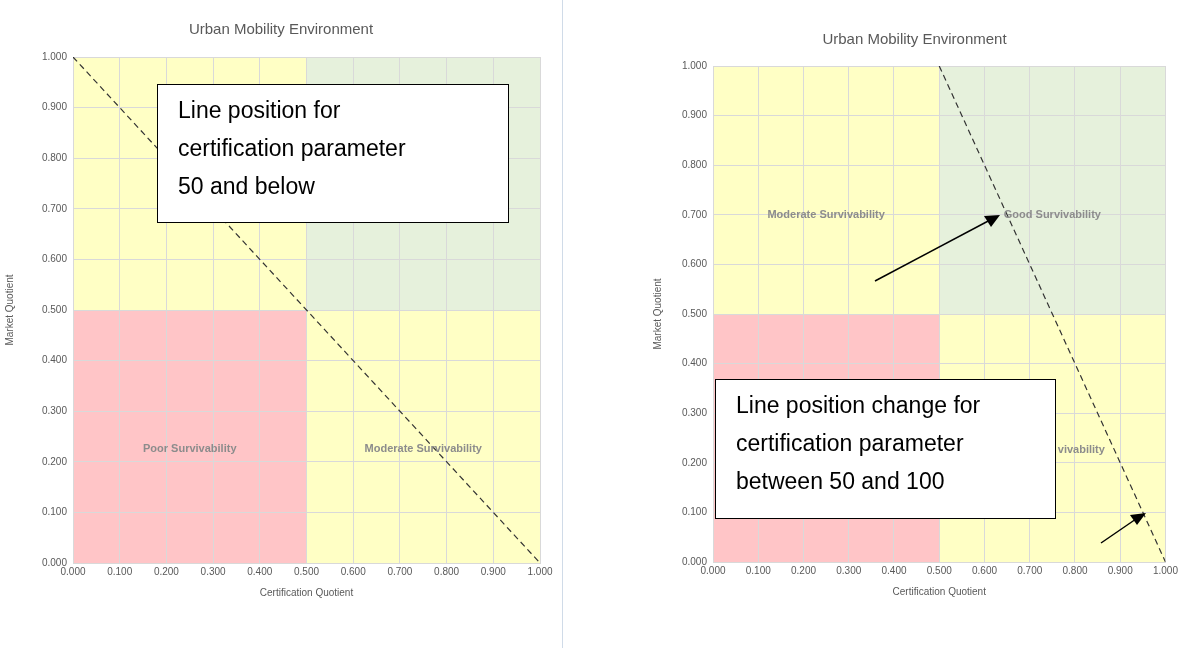  I want to click on annotation: Poor Survivability, so click(190, 448).